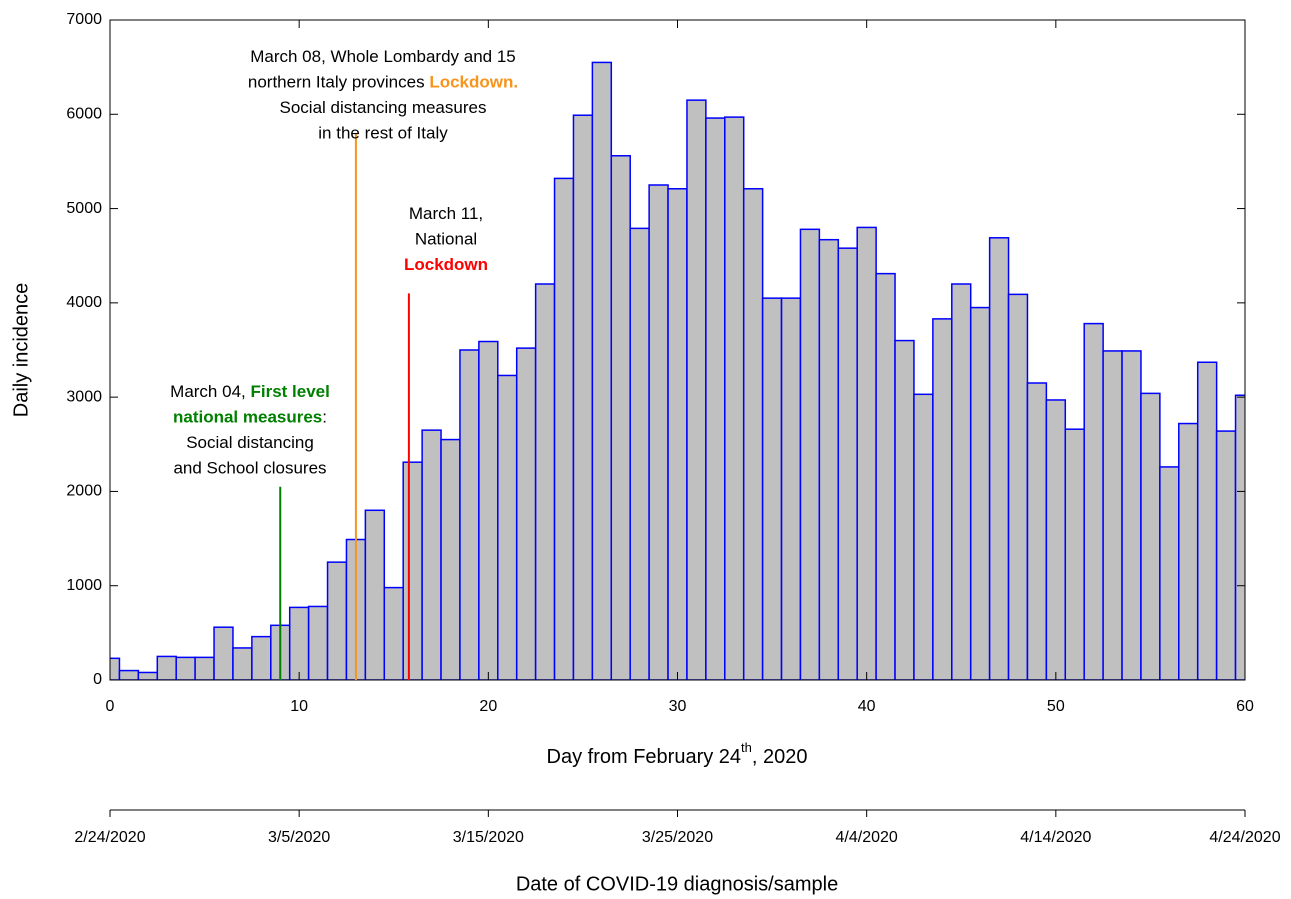 This screenshot has width=1291, height=899. I want to click on x-tick-label: 50, so click(1056, 706).